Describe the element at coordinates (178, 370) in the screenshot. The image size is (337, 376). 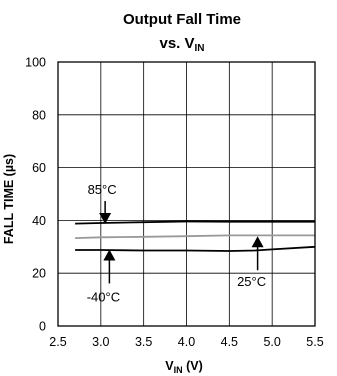
I see `x-axis-label-subscript: IN` at that location.